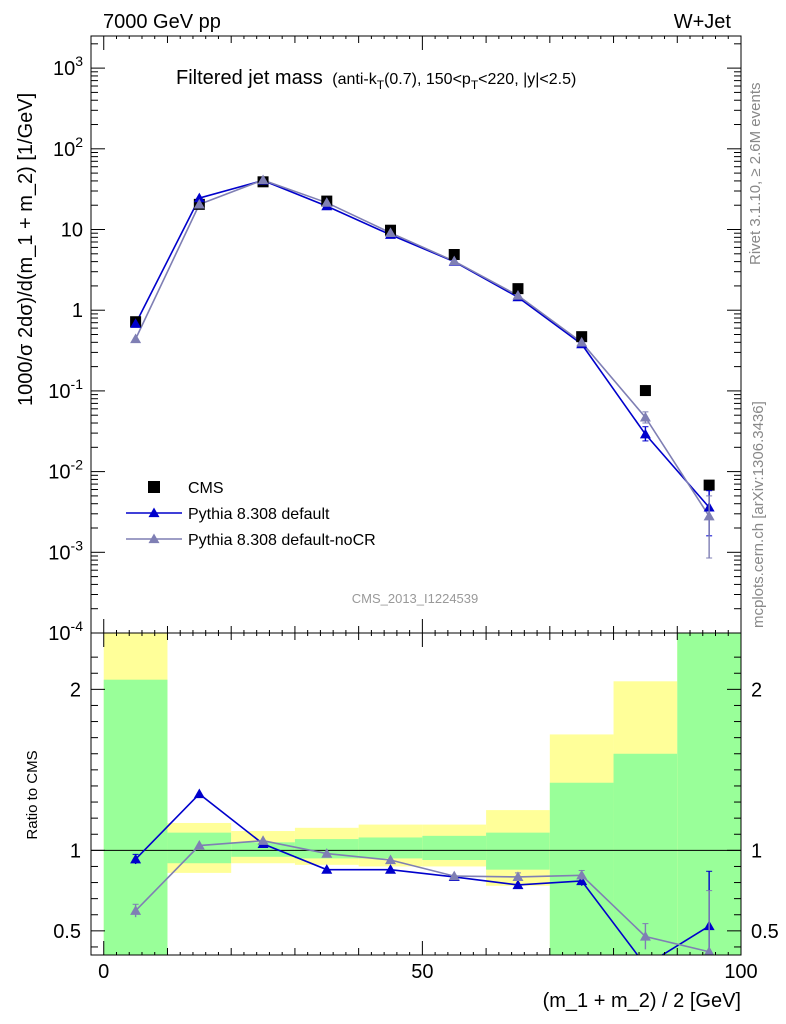 This screenshot has height=1024, width=786. What do you see at coordinates (527, 79) in the screenshot?
I see `subtitle-part: <220, |y|<2.5)` at bounding box center [527, 79].